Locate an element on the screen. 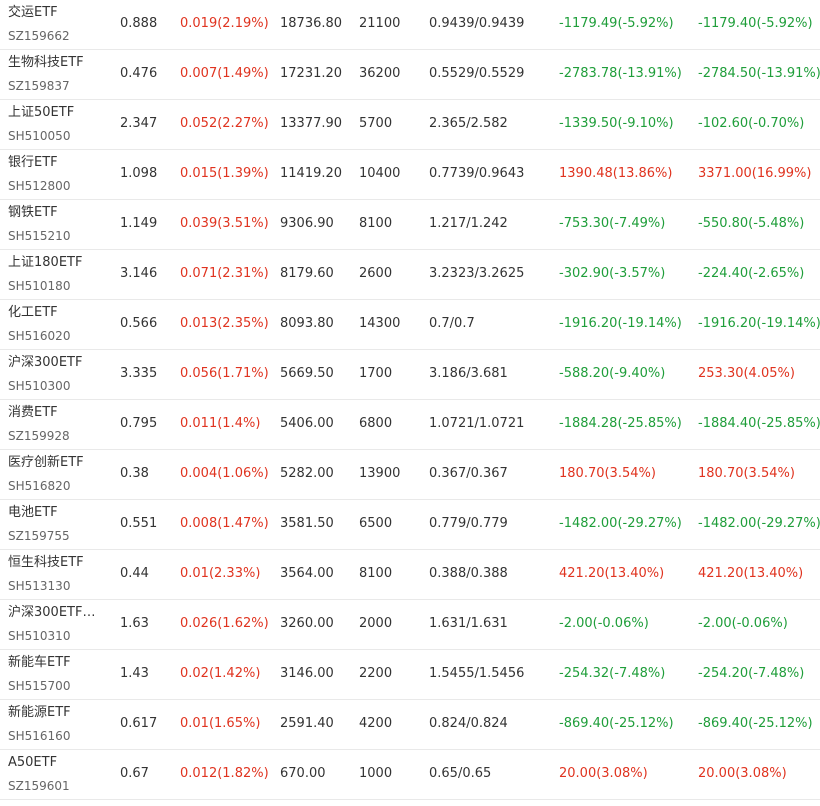  quantity: 6800 is located at coordinates (376, 423).